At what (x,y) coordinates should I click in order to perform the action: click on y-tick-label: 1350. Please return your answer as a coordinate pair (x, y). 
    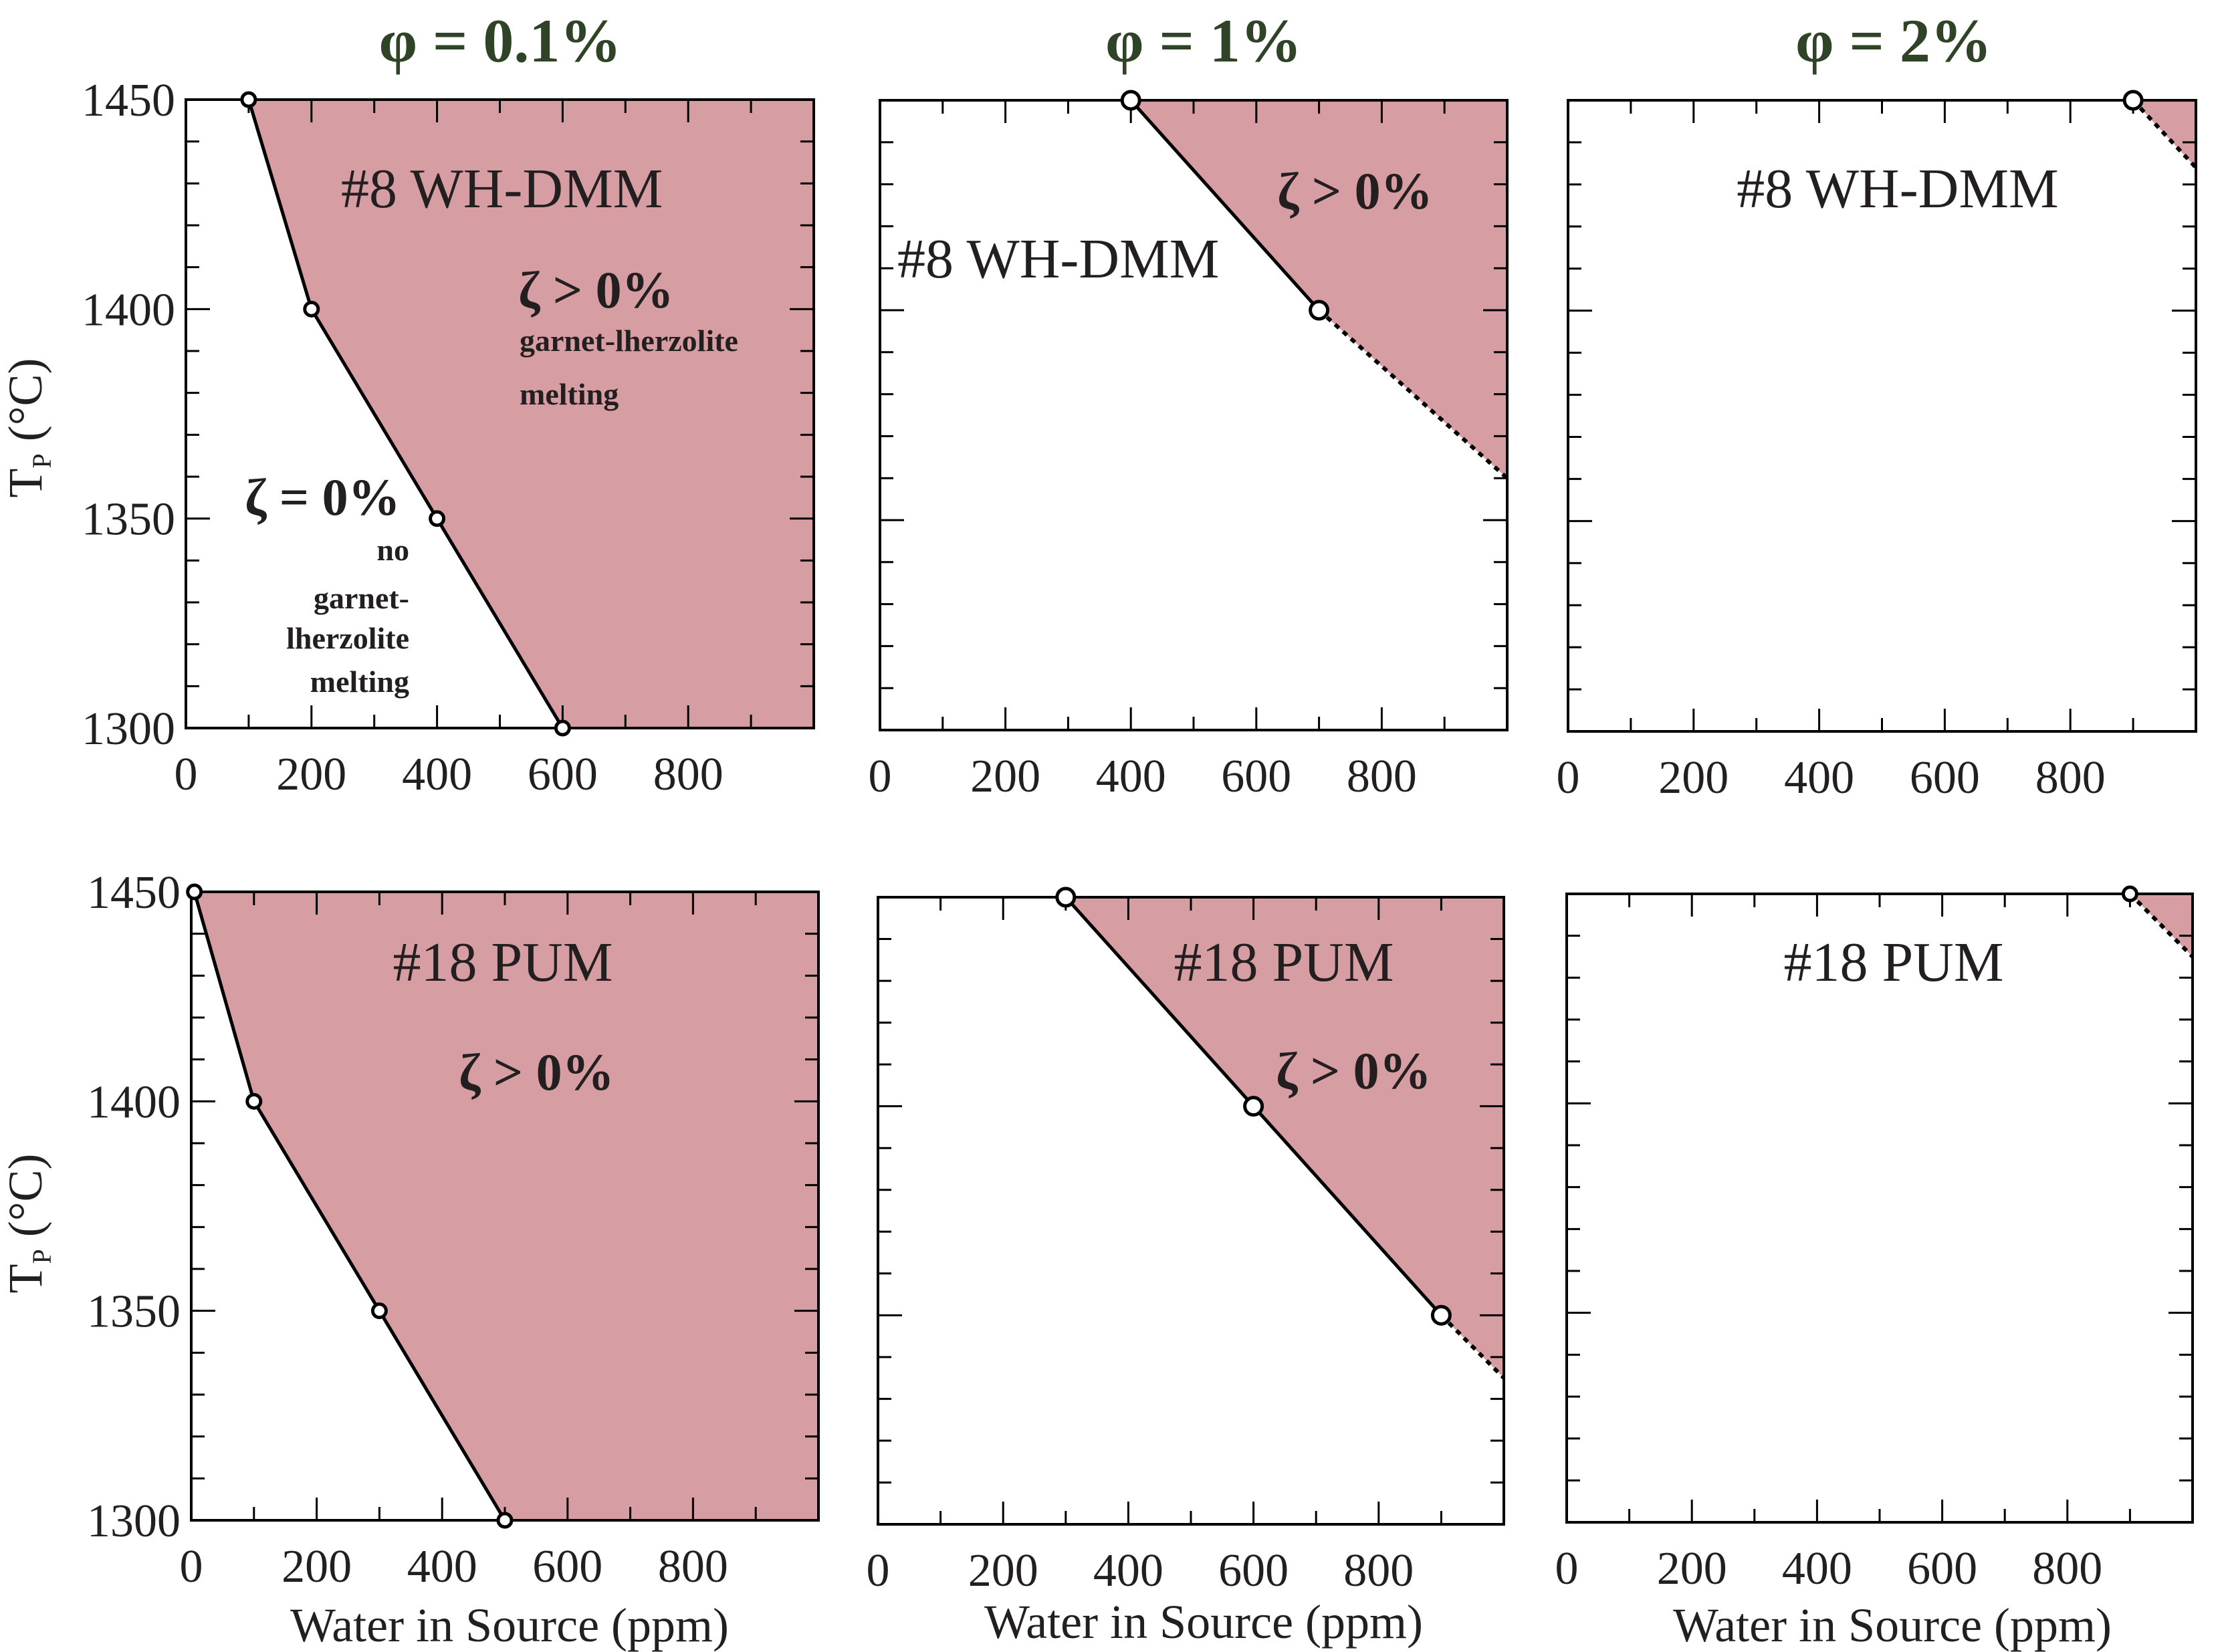
    Looking at the image, I should click on (128, 520).